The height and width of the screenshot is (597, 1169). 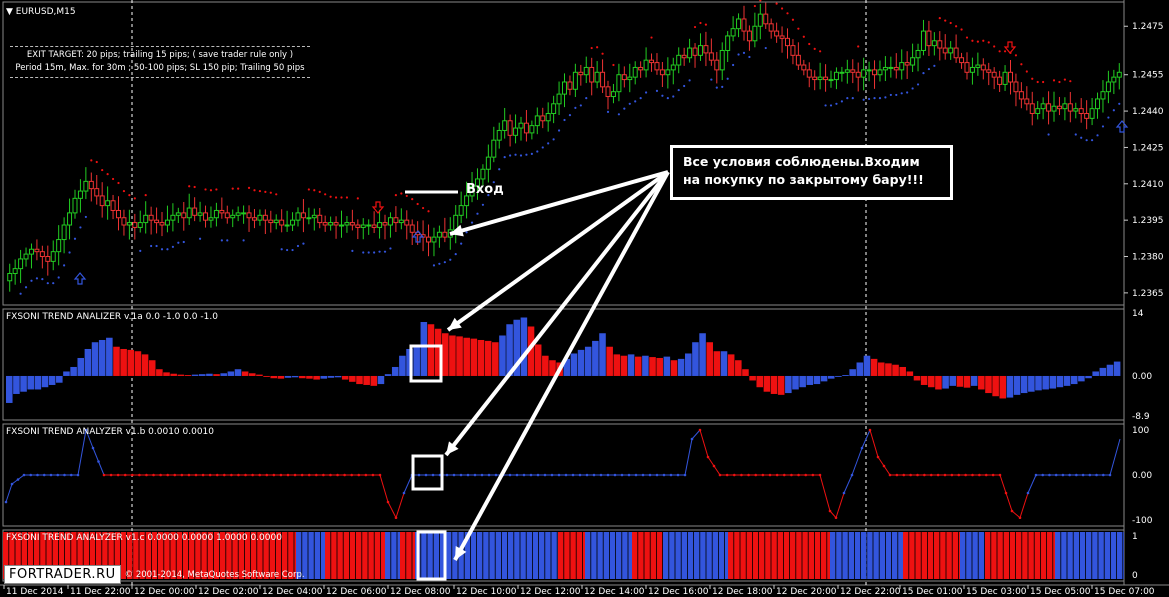 I want to click on arrow-to-indicator-a, so click(x=558, y=251).